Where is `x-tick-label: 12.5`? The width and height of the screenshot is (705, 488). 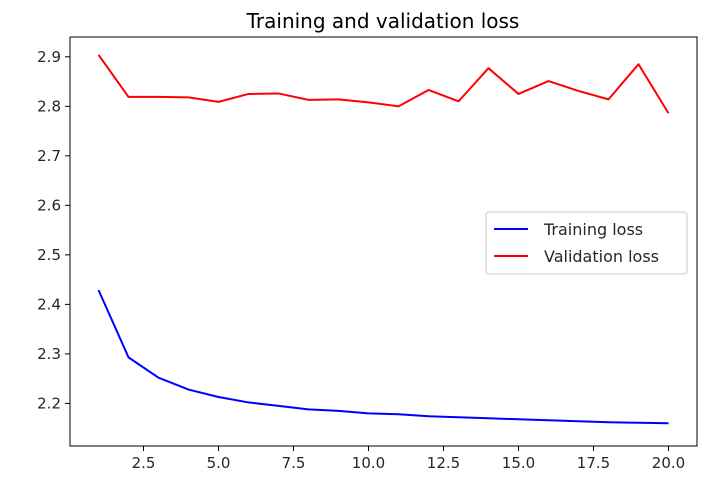 x-tick-label: 12.5 is located at coordinates (443, 463).